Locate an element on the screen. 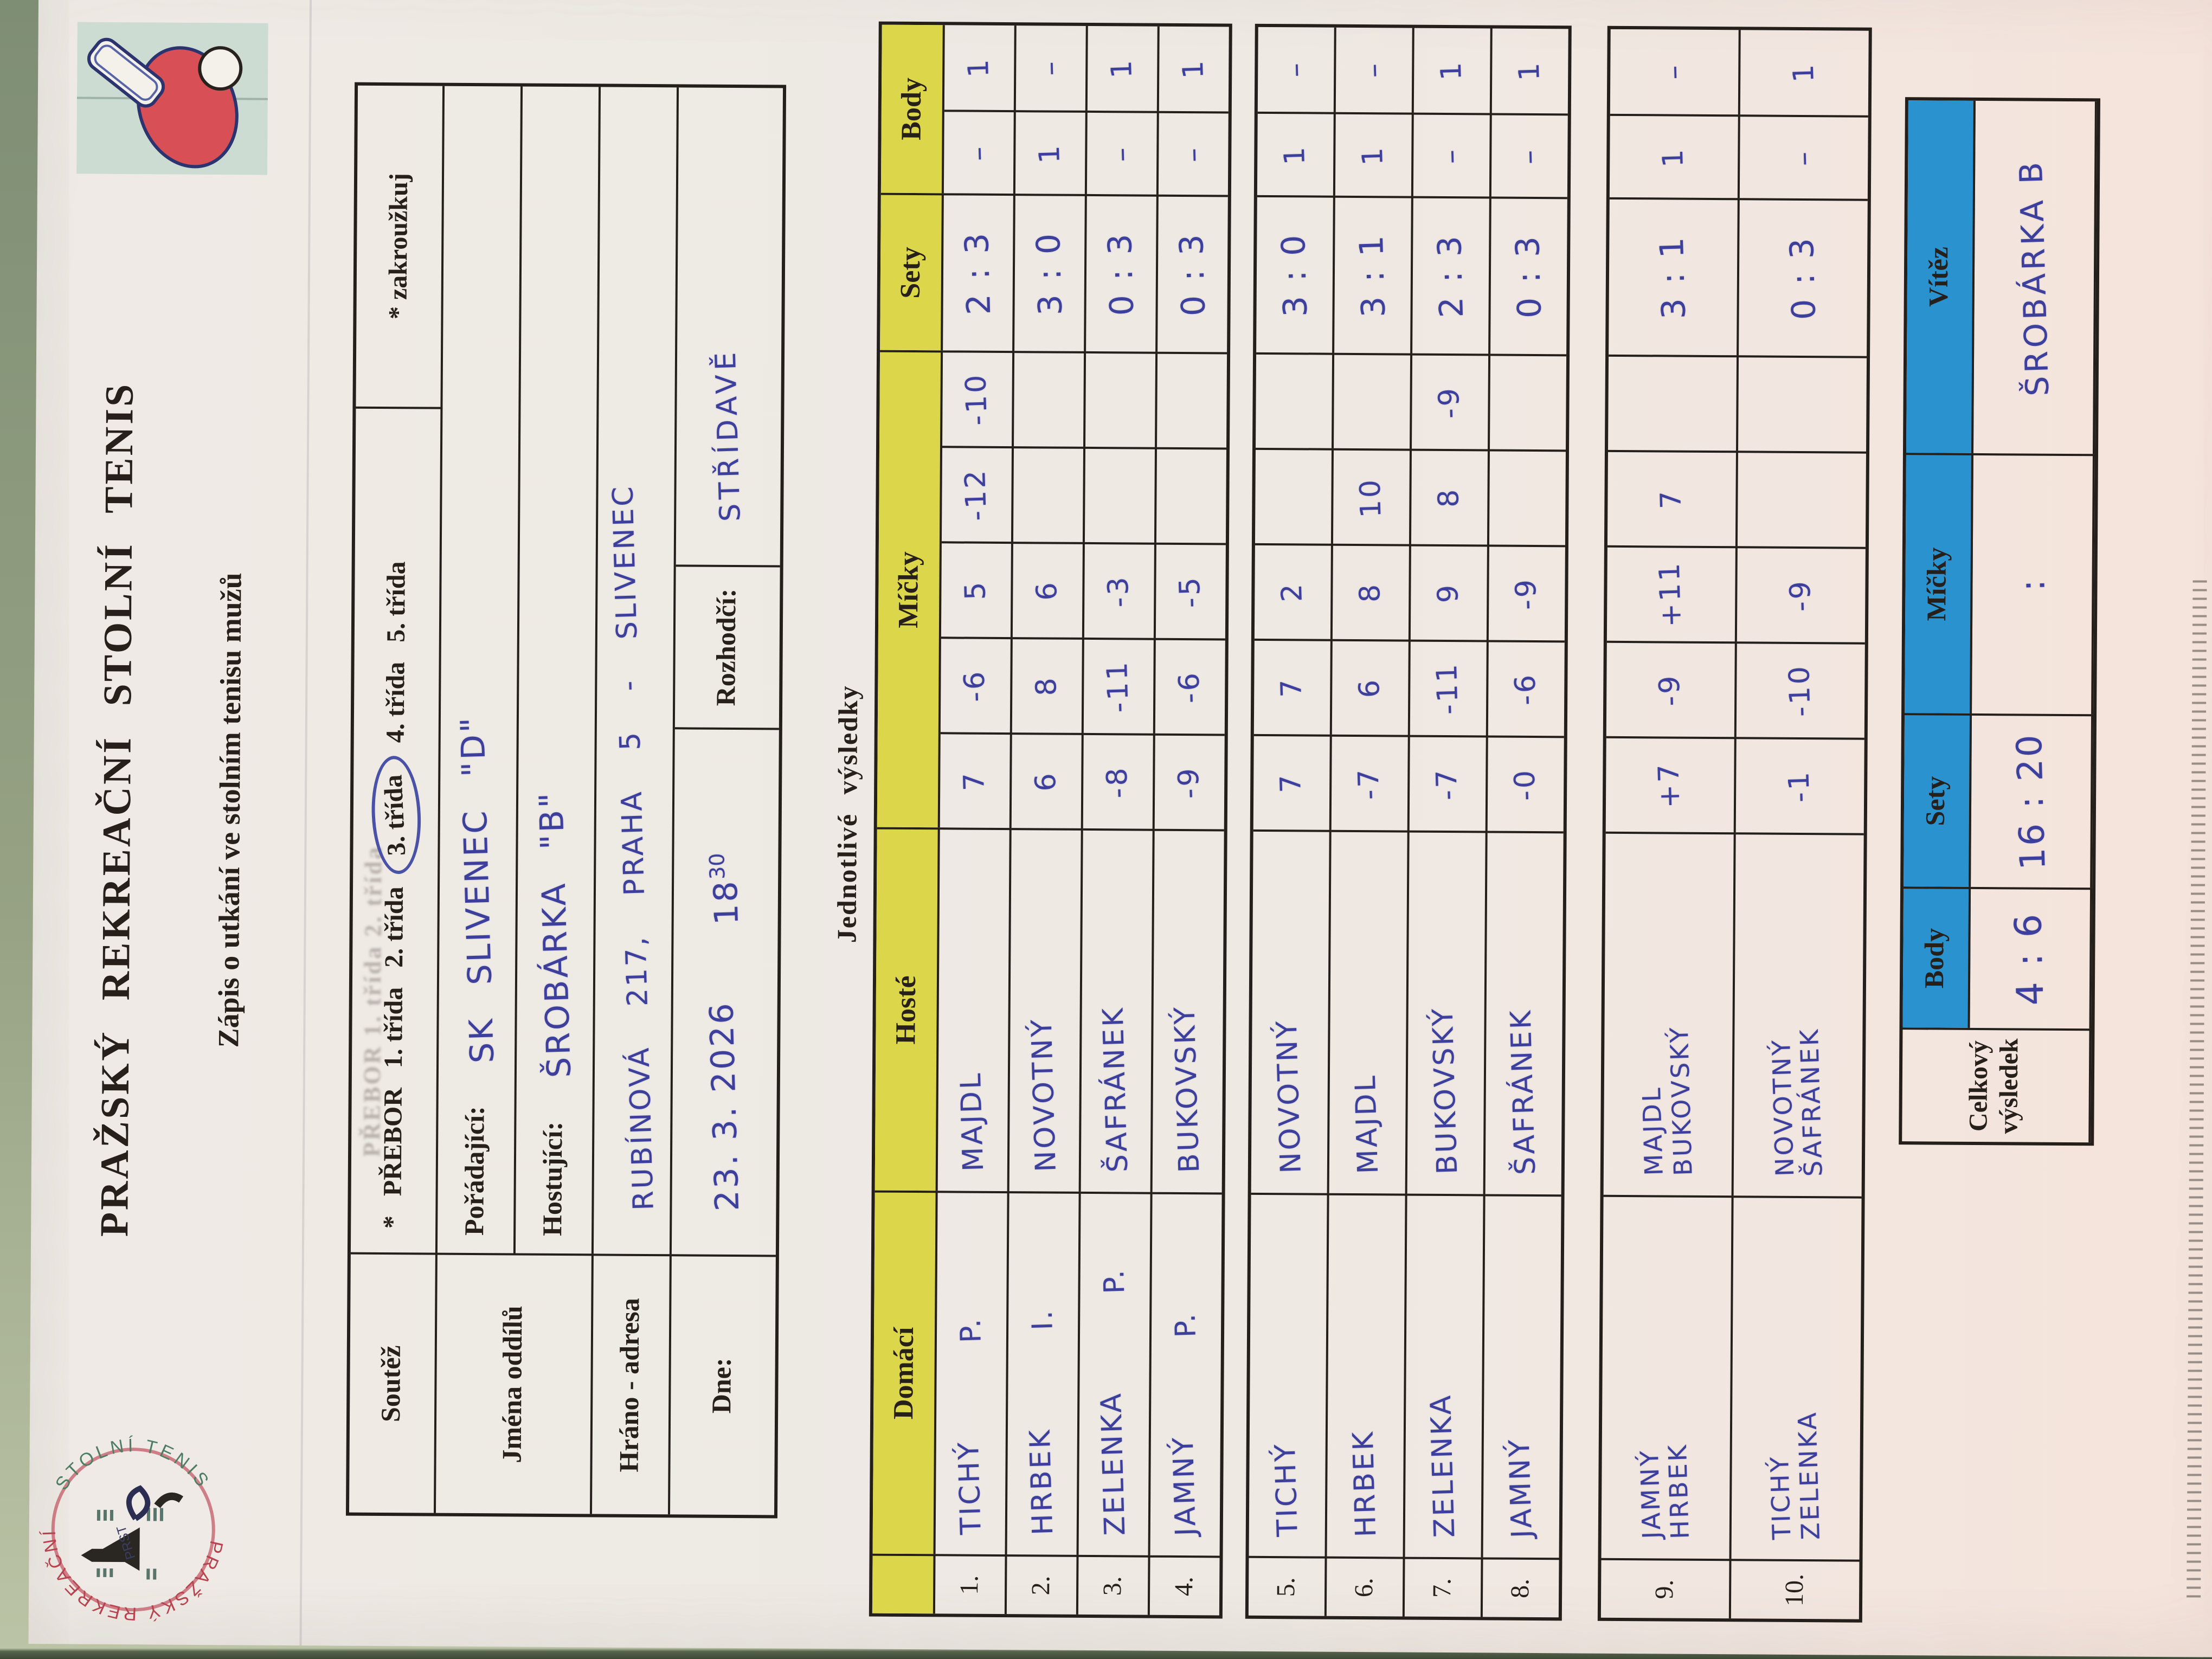 The height and width of the screenshot is (1659, 2212). hrano-adresa-label: Hráno - adresa is located at coordinates (631, 1384).